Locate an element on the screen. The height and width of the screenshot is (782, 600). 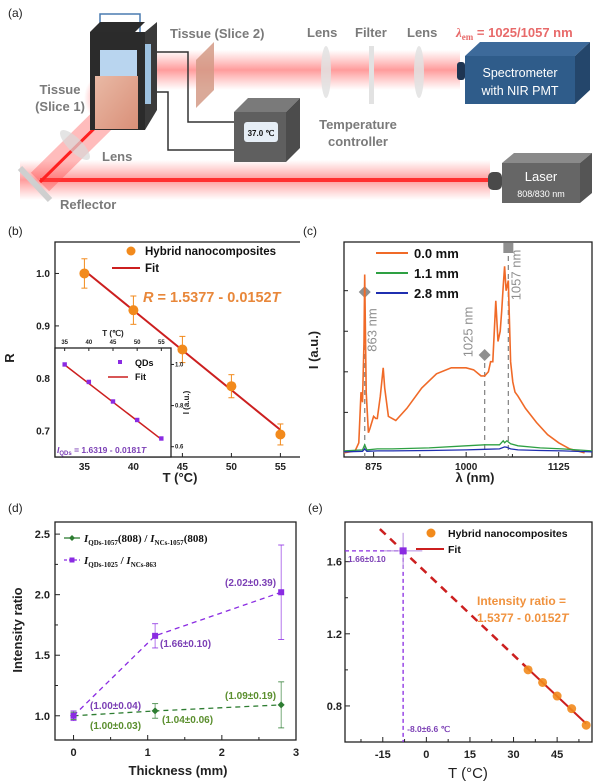
temperature-controller-box is located at coordinates (267, 130).